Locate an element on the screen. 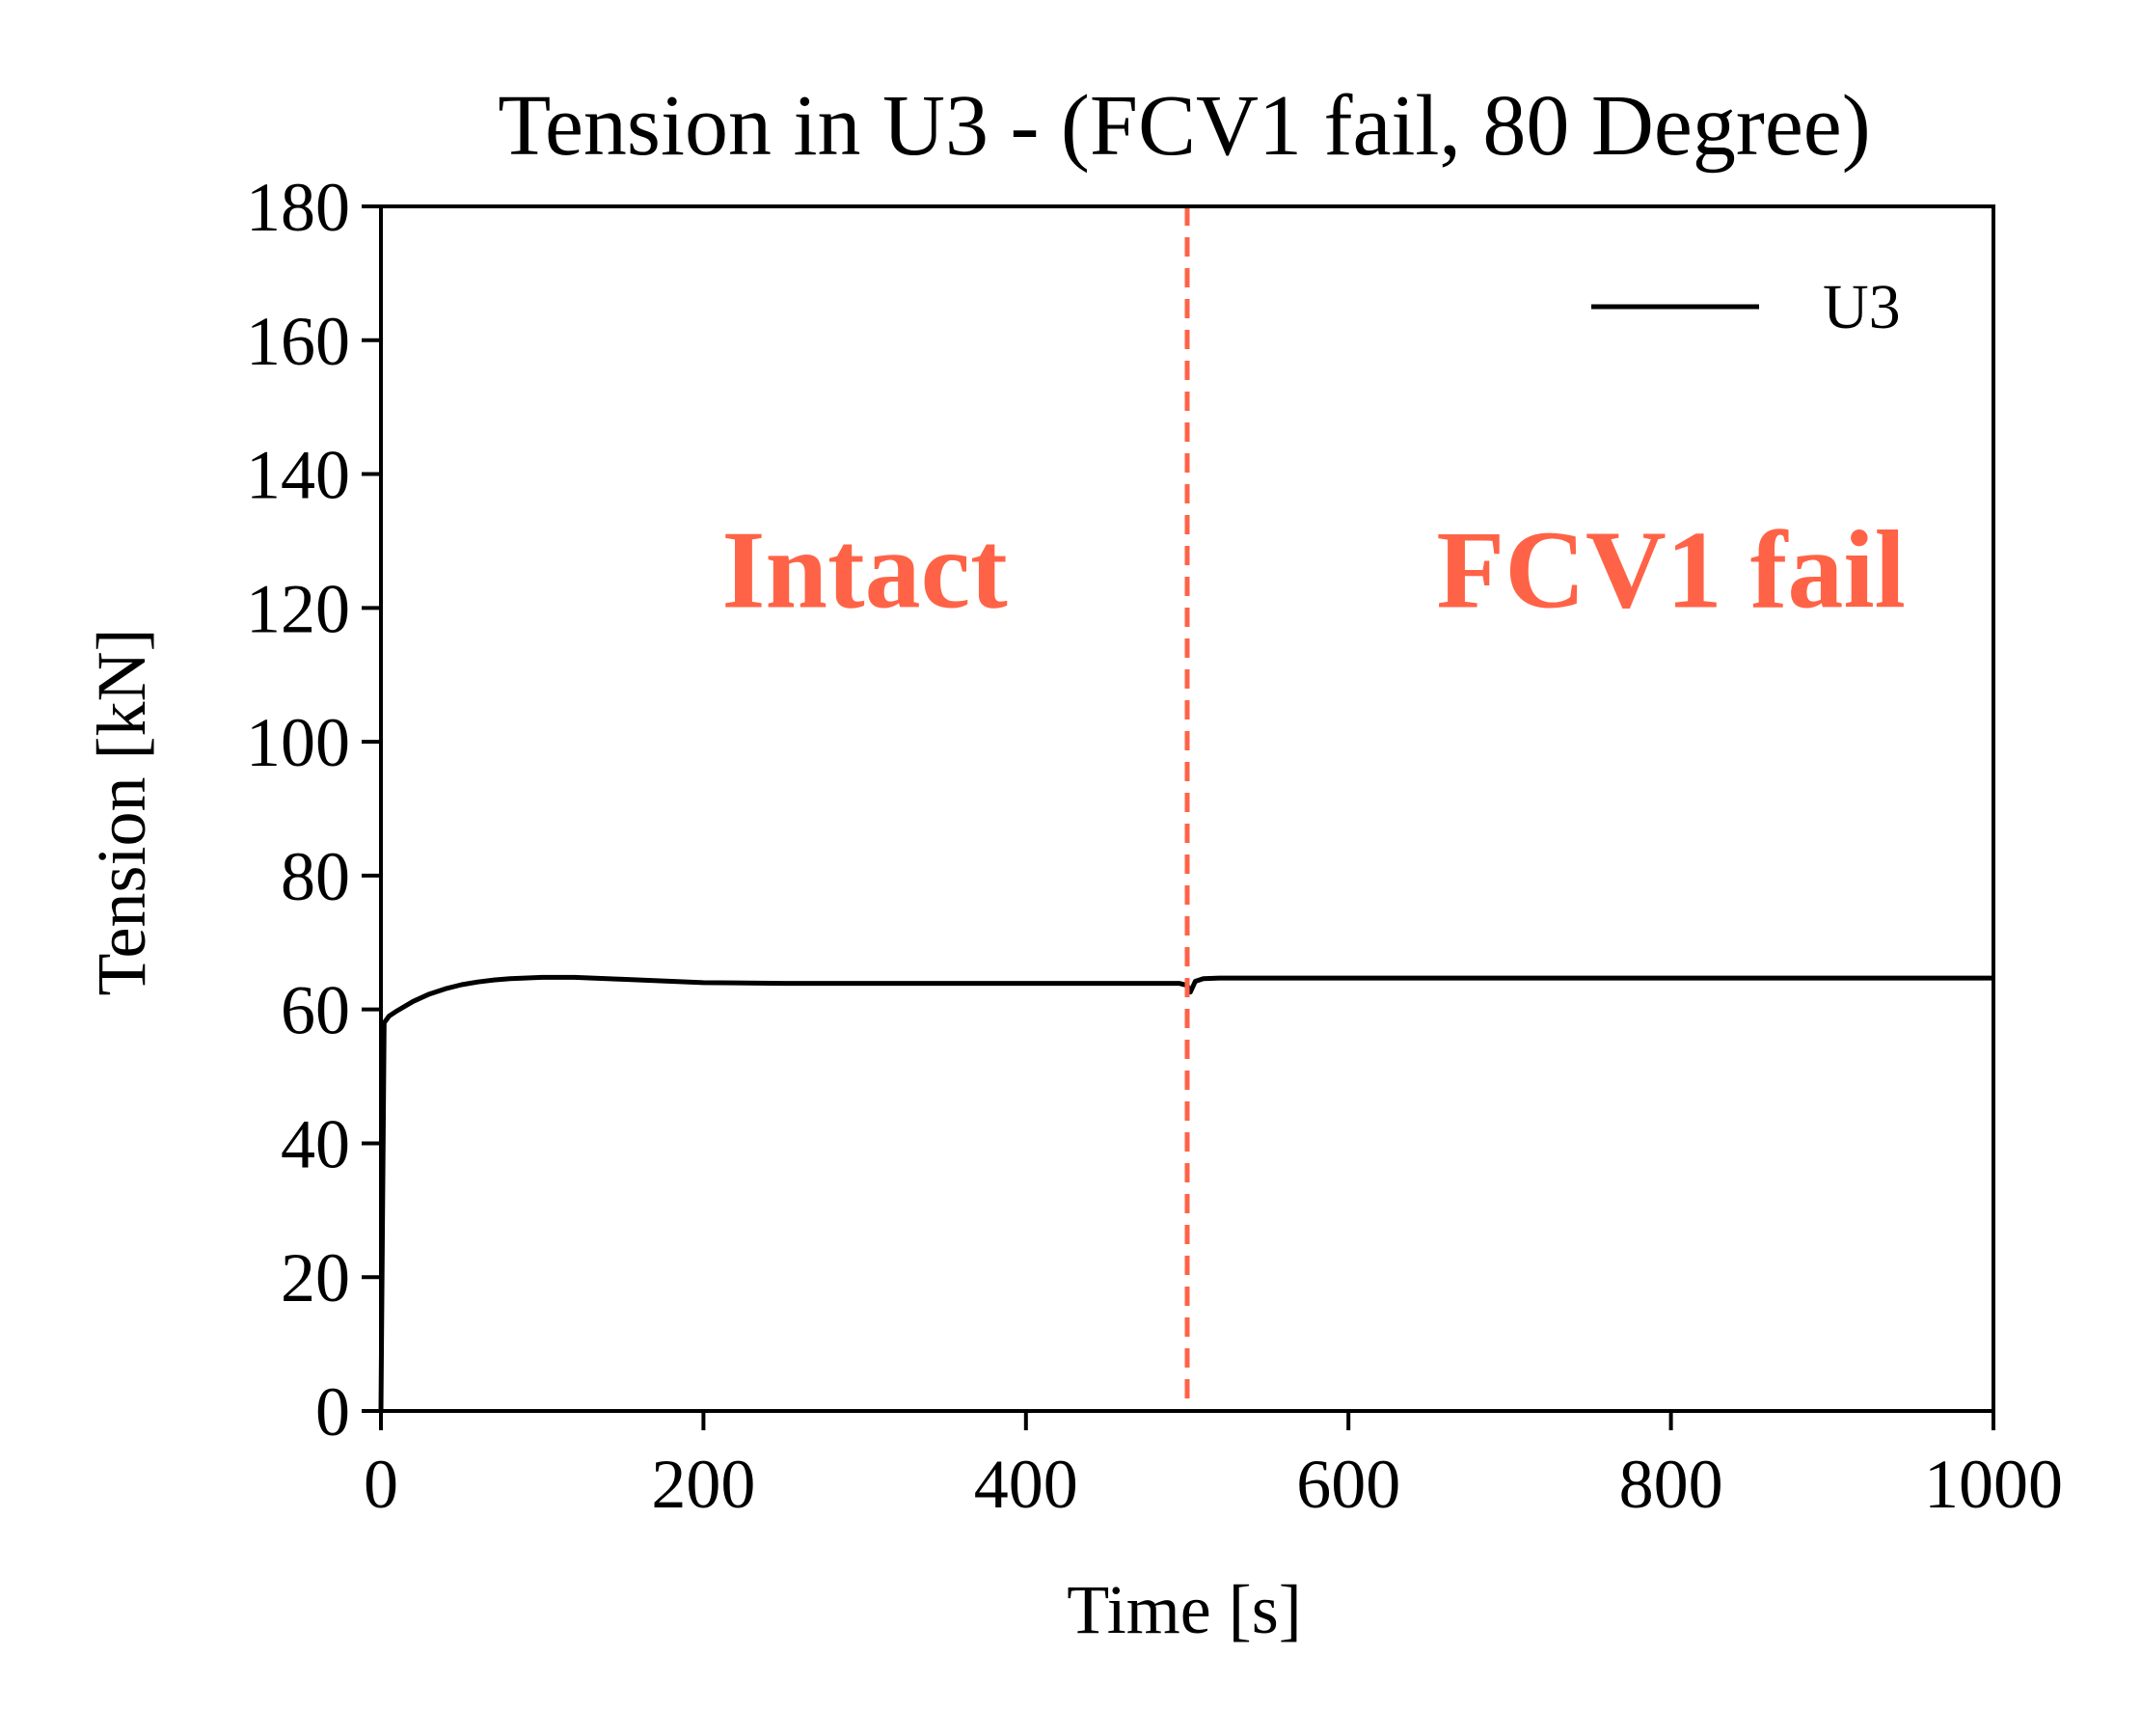 The width and height of the screenshot is (2141, 1736). y-tick-label: 40 is located at coordinates (316, 1143).